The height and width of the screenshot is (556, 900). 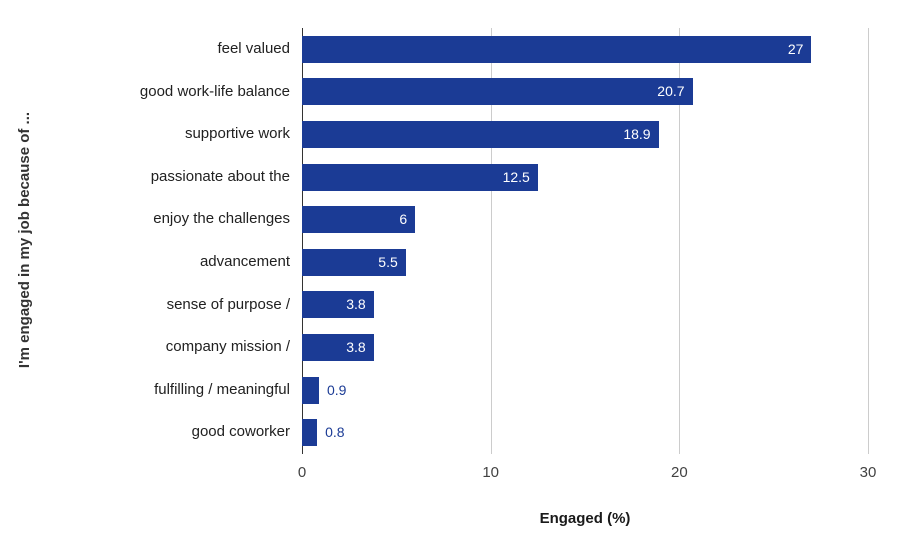 What do you see at coordinates (795, 48) in the screenshot?
I see `value-label: 27` at bounding box center [795, 48].